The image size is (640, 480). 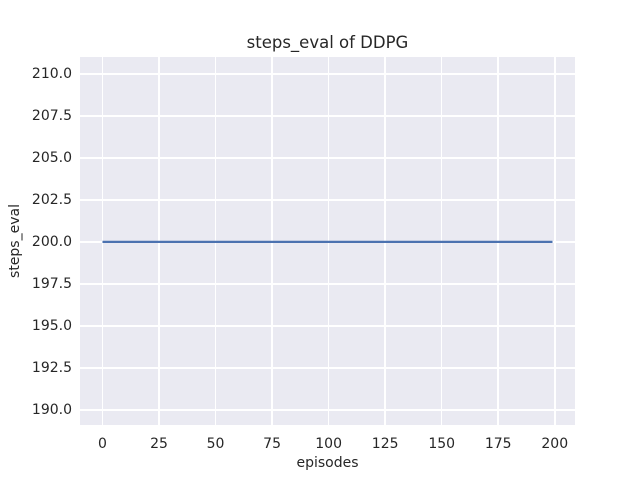 I want to click on y-tick-label: 190.0, so click(x=51, y=409).